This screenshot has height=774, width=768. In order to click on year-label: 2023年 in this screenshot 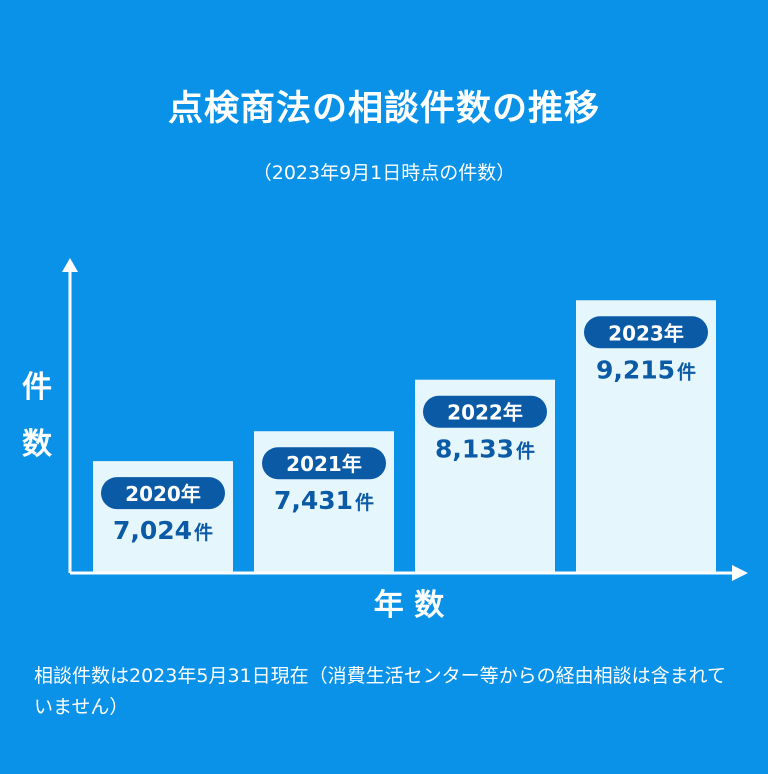, I will do `click(646, 333)`.